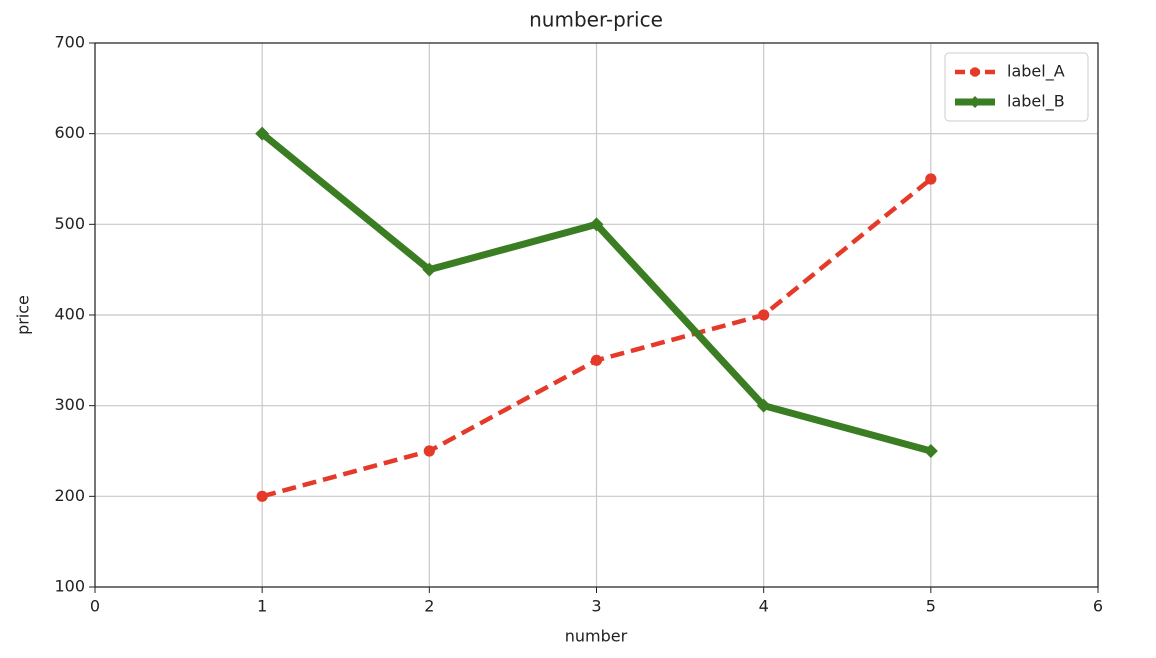 The image size is (1156, 658). I want to click on x-tick-label: 5, so click(931, 606).